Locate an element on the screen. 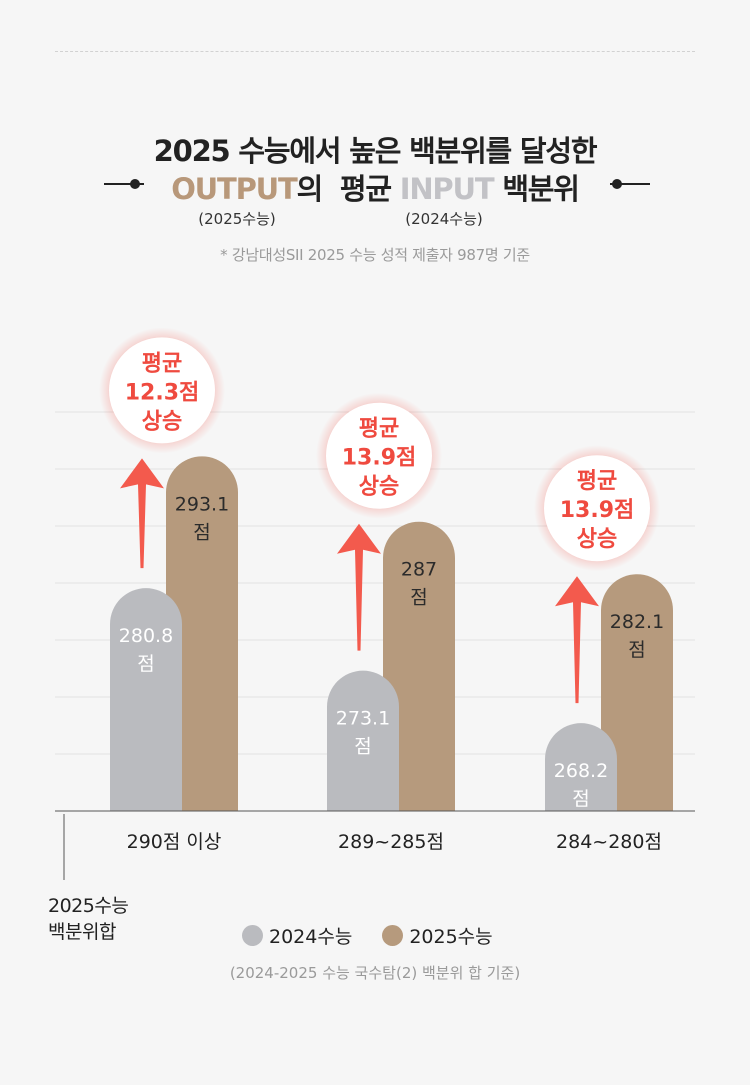  bar-unit-2025-1: 점 is located at coordinates (418, 598).